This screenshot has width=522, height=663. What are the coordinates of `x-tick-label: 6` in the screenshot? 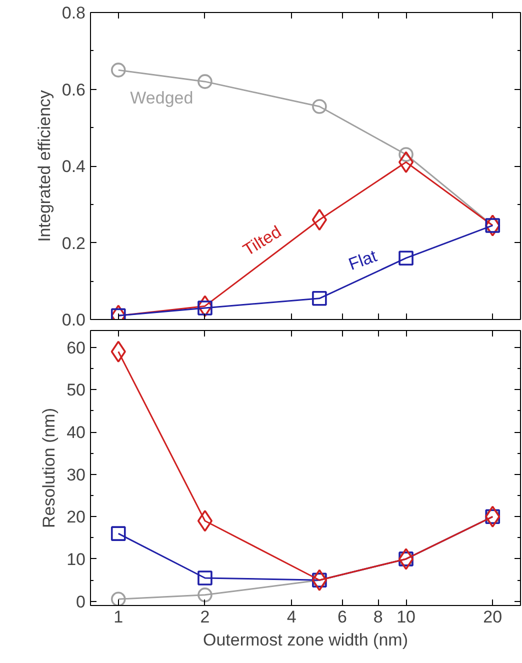 It's located at (342, 617).